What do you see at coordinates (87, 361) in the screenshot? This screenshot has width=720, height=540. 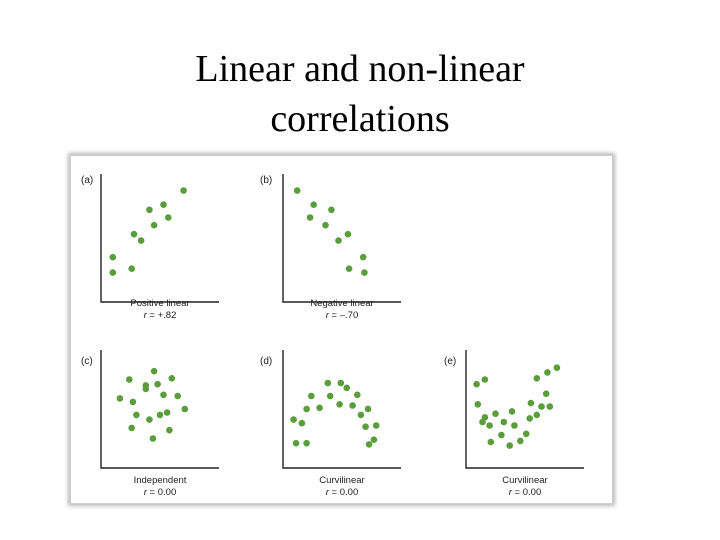 I see `panel-label: (c)` at bounding box center [87, 361].